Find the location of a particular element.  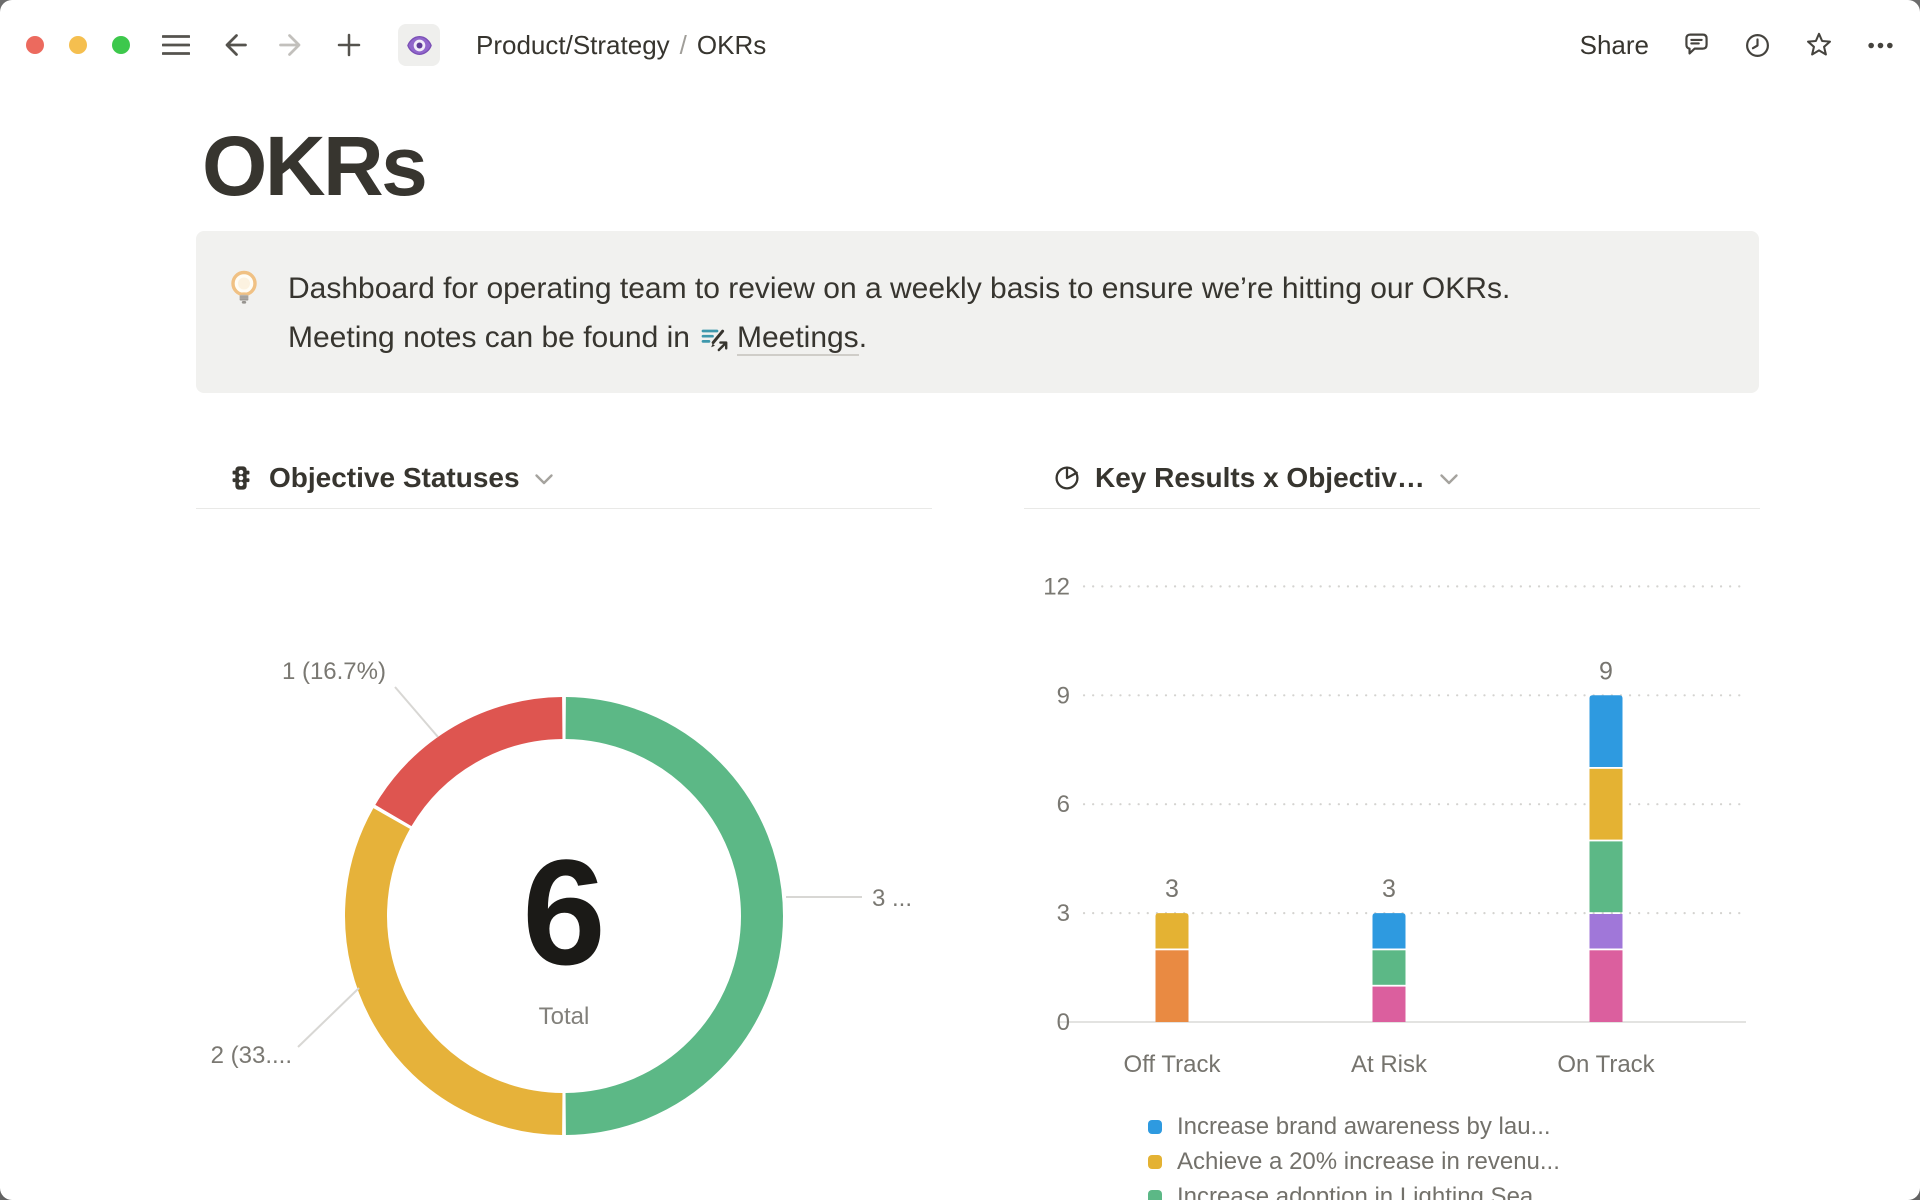

y-axis-tick-label: 0 is located at coordinates (1063, 1022).